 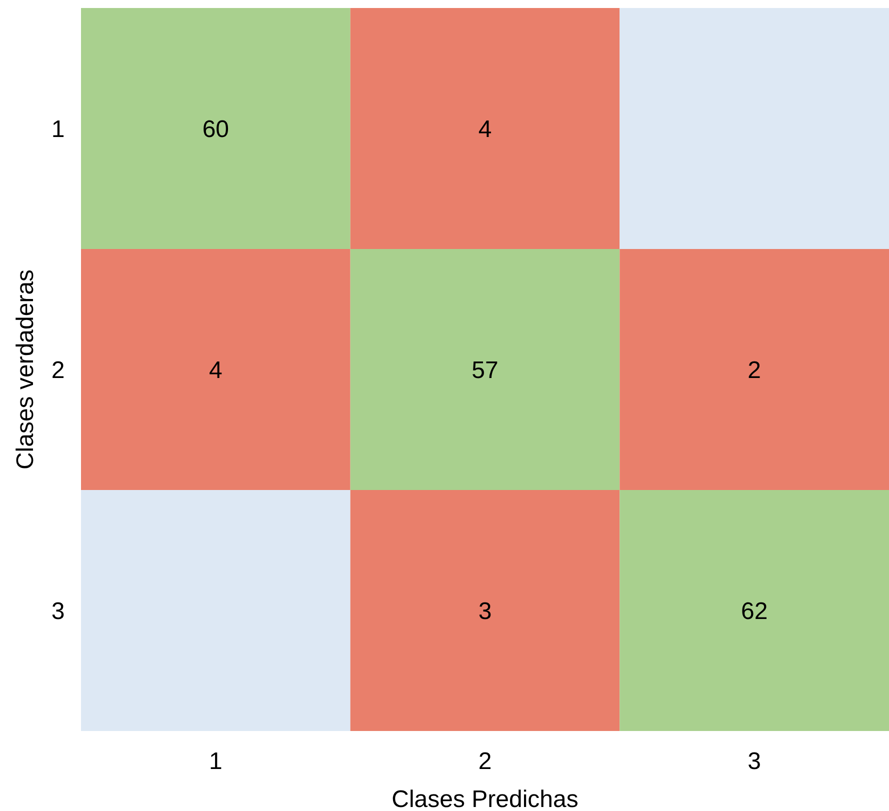 I want to click on x-tick-label: 1, so click(x=215, y=761).